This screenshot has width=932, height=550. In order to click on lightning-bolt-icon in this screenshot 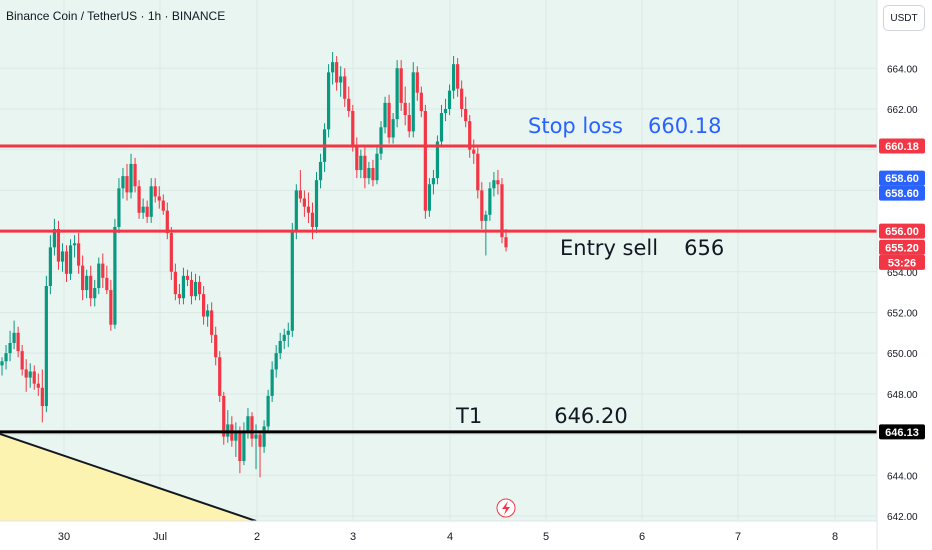, I will do `click(506, 508)`.